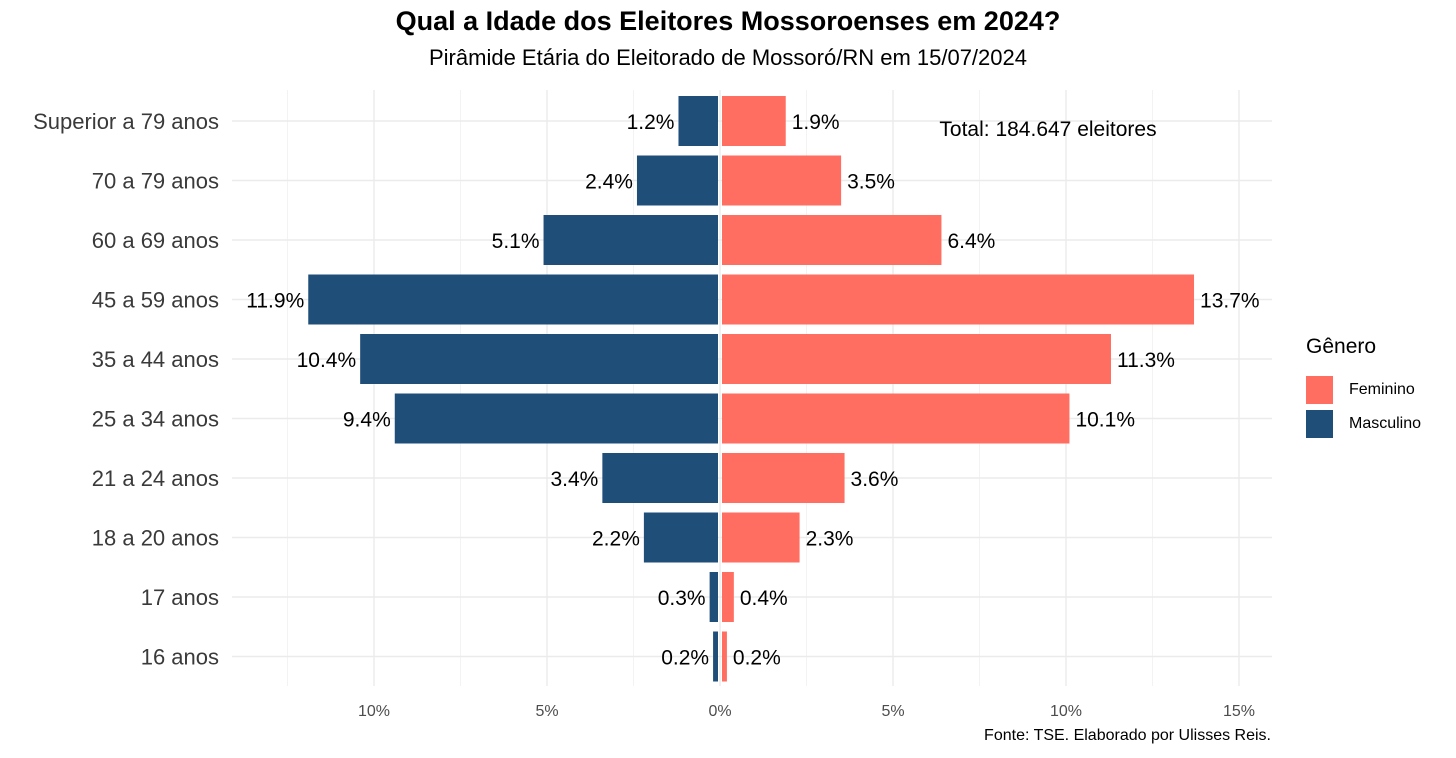 This screenshot has height=758, width=1456. What do you see at coordinates (367, 420) in the screenshot?
I see `data-label-masculino: 9.4%` at bounding box center [367, 420].